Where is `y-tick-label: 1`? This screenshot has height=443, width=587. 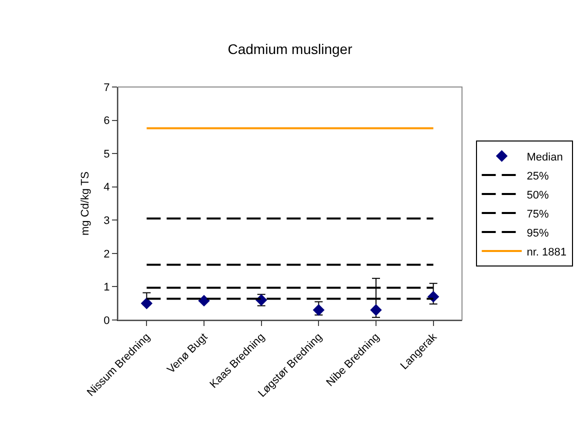
y-tick-label: 1 is located at coordinates (107, 288).